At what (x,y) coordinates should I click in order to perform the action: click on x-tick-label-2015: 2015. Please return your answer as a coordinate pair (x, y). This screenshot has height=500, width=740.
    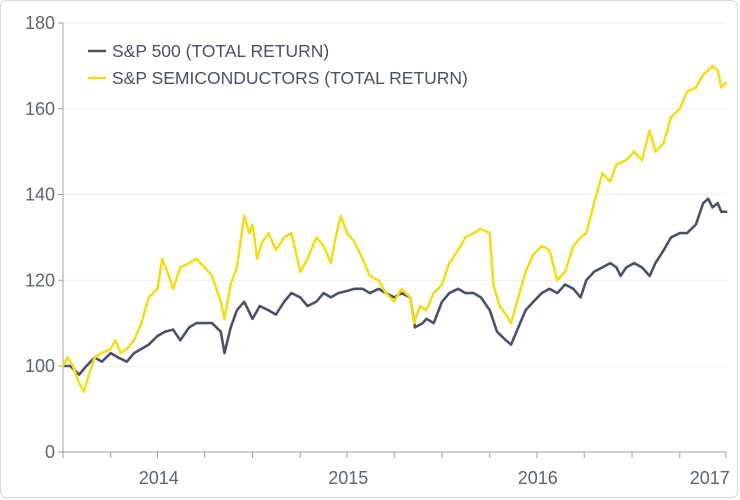
    Looking at the image, I should click on (348, 478).